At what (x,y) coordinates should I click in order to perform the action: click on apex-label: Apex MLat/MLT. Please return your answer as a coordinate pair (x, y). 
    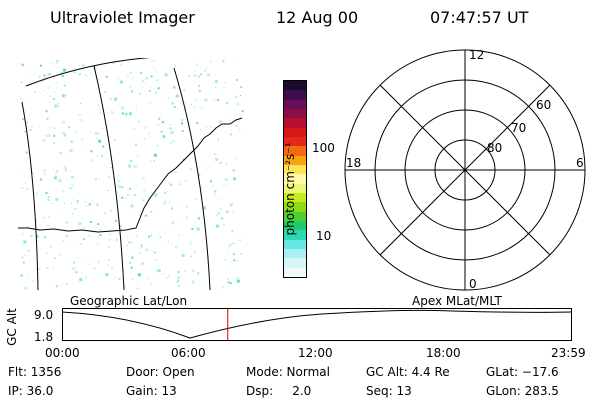
    Looking at the image, I should click on (457, 301).